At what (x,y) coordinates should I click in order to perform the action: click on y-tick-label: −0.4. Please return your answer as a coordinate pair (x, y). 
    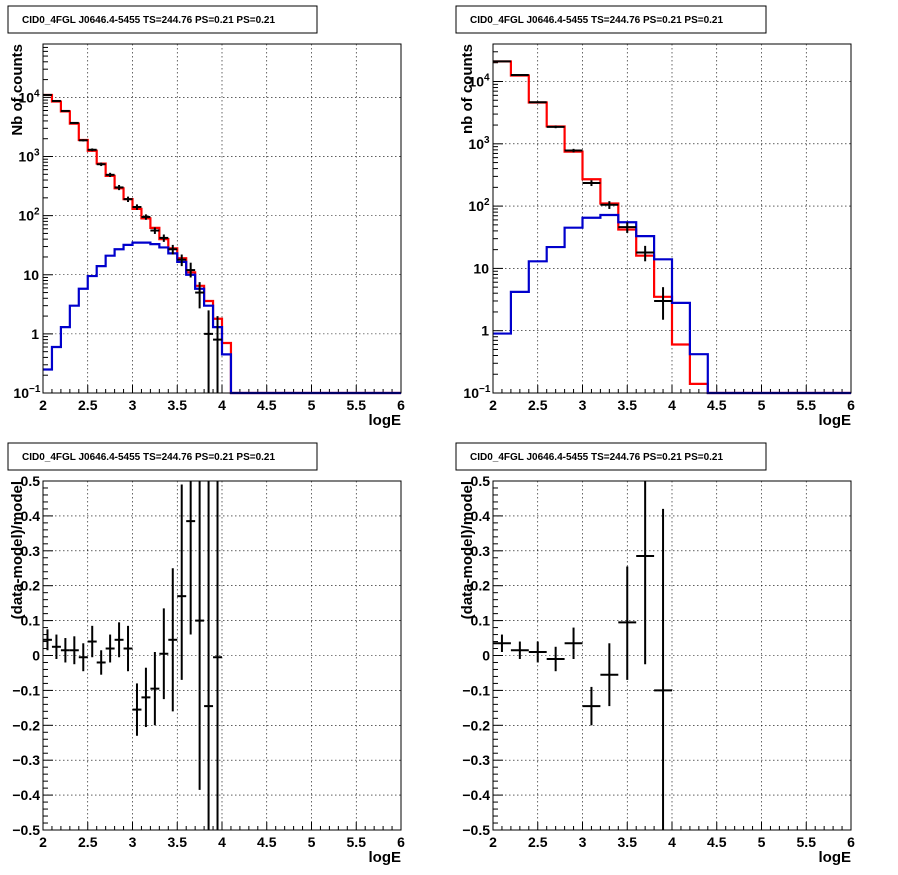
    Looking at the image, I should click on (476, 795).